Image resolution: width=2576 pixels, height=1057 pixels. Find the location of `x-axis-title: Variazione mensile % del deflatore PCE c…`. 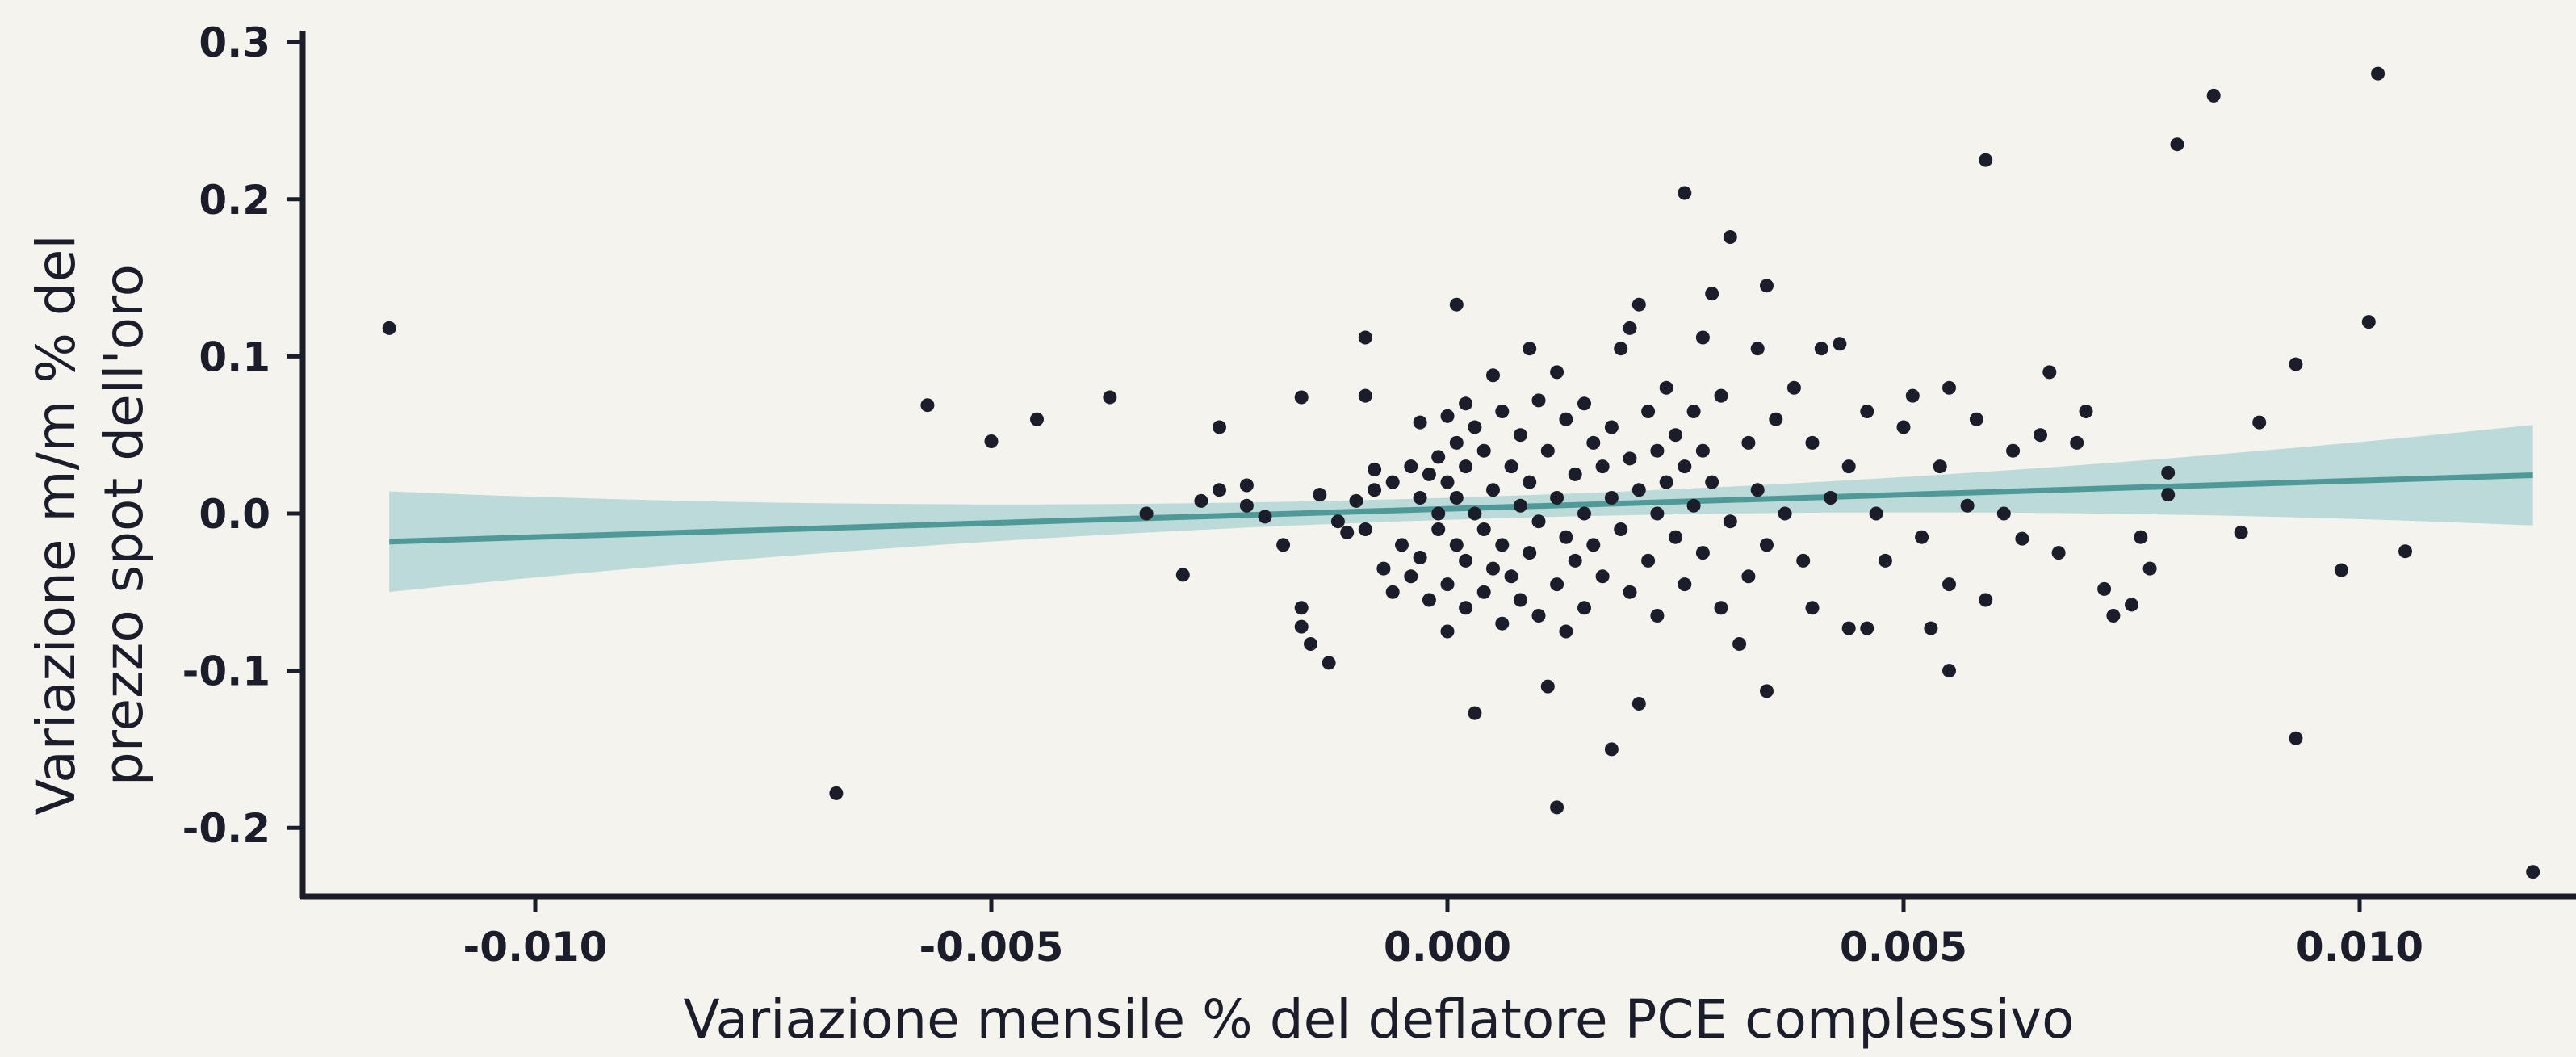

x-axis-title: Variazione mensile % del deflatore PCE c… is located at coordinates (1379, 1020).